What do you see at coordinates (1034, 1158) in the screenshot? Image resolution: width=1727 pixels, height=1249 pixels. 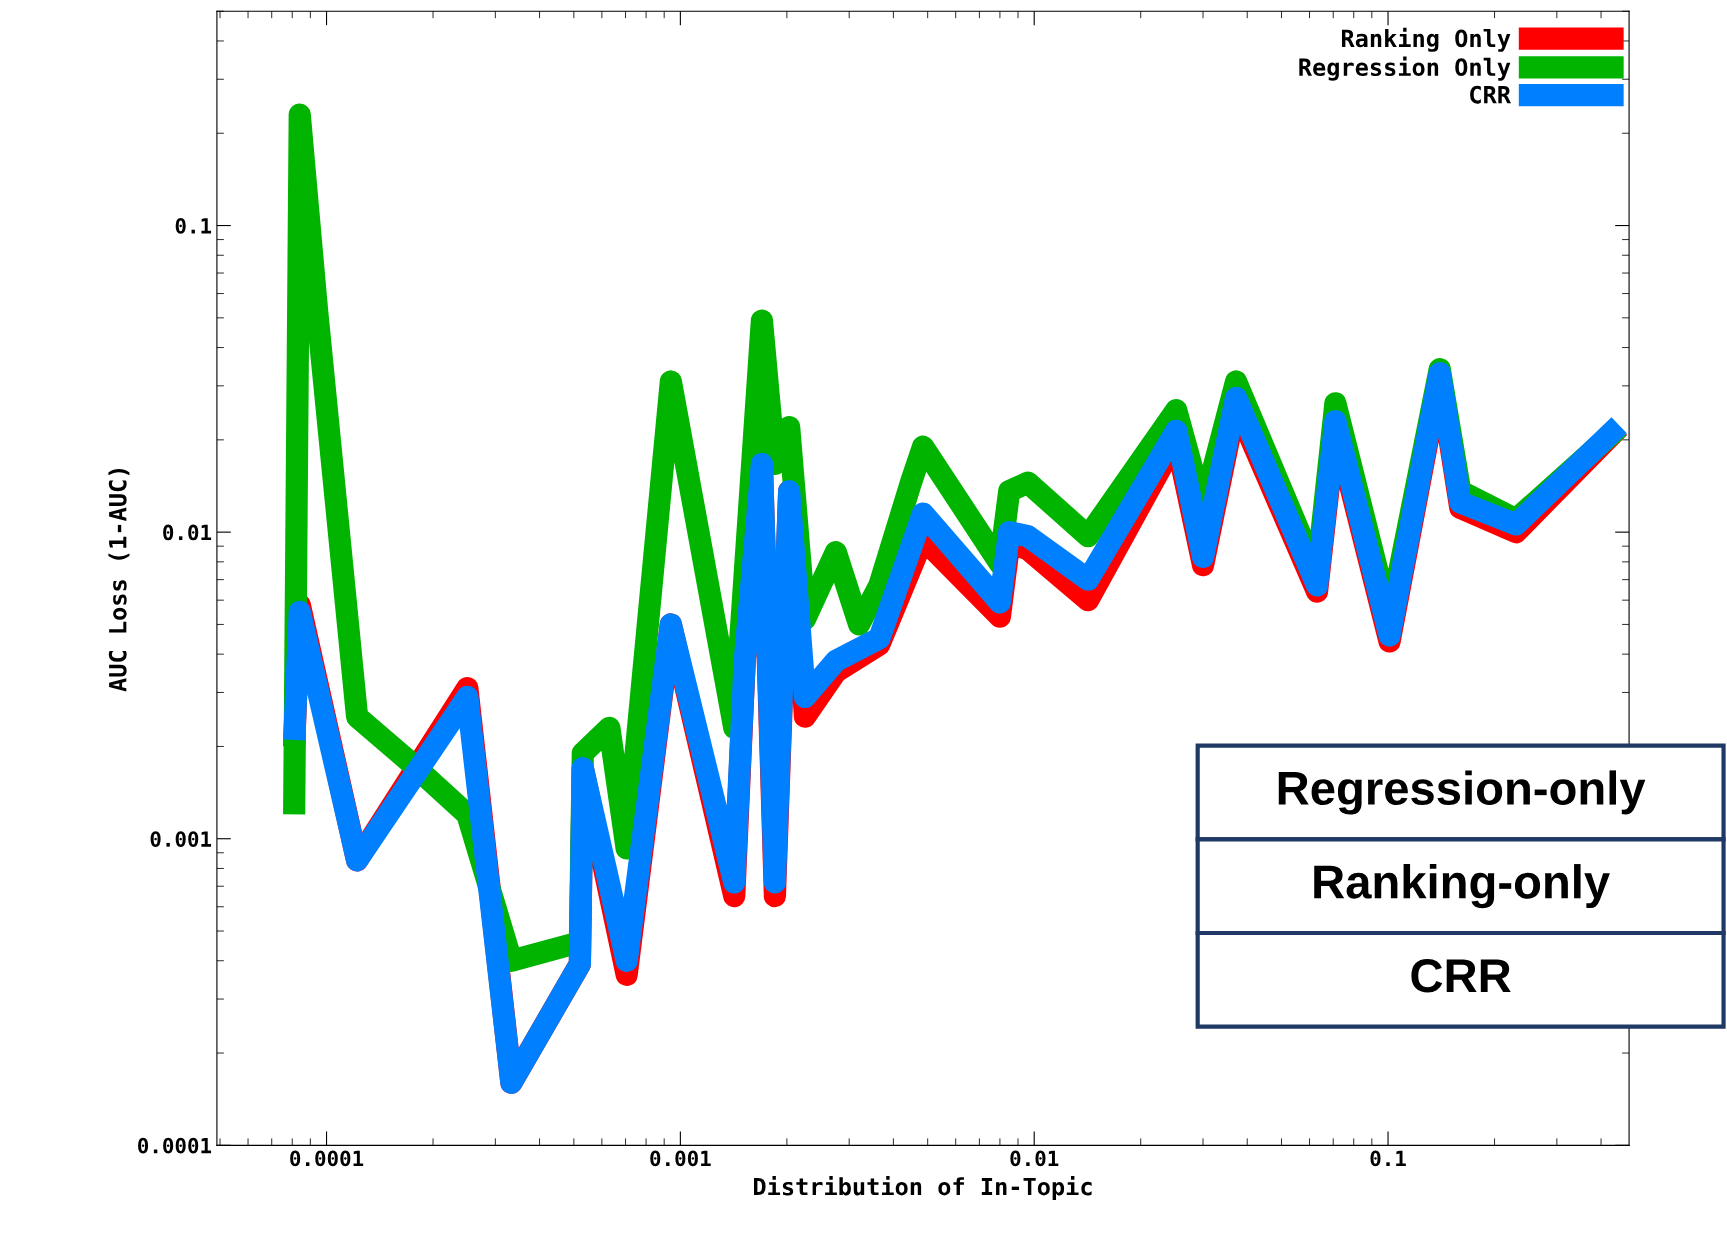 I see `x-tick-label: 0.01` at bounding box center [1034, 1158].